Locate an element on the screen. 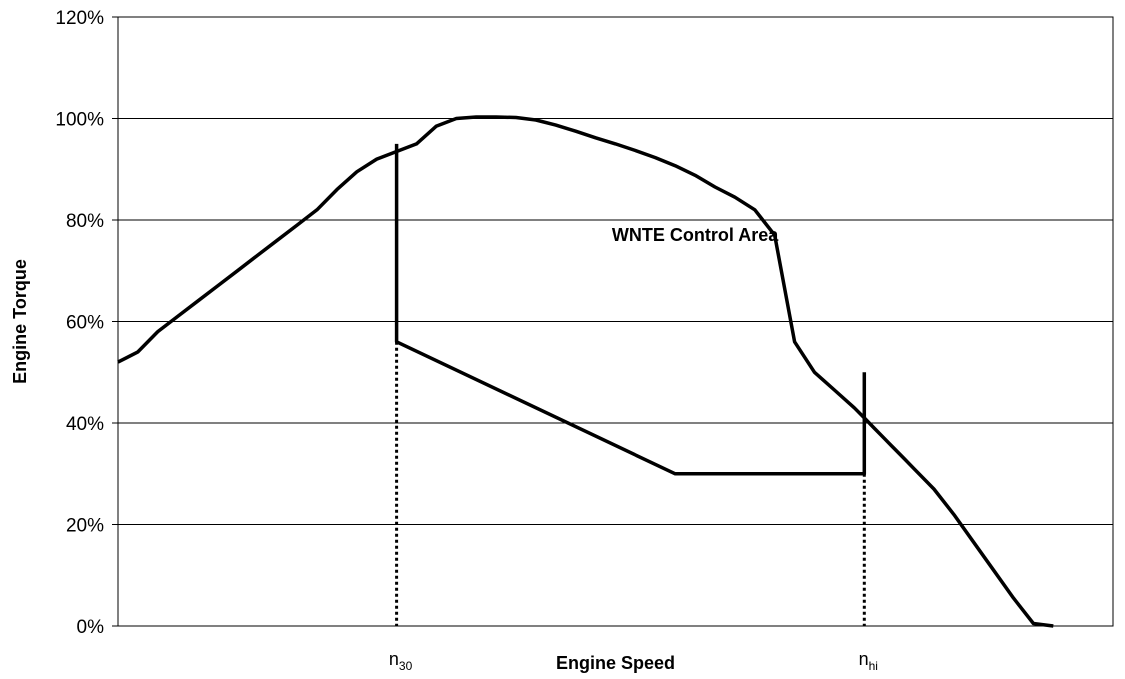 This screenshot has height=679, width=1125. y-tick-label: 100% is located at coordinates (79, 120).